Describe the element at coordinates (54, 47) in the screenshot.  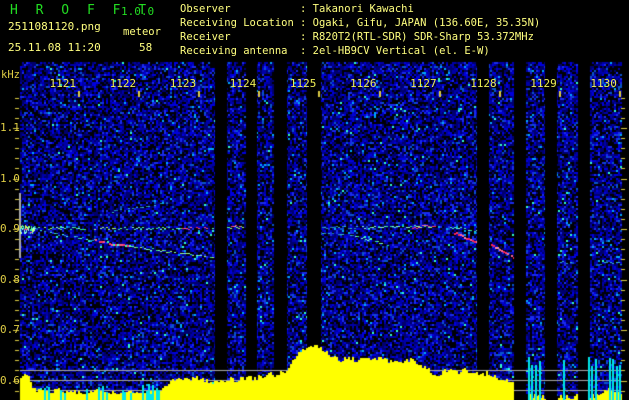
I see `datetime-label: 25.11.08 11:20` at that location.